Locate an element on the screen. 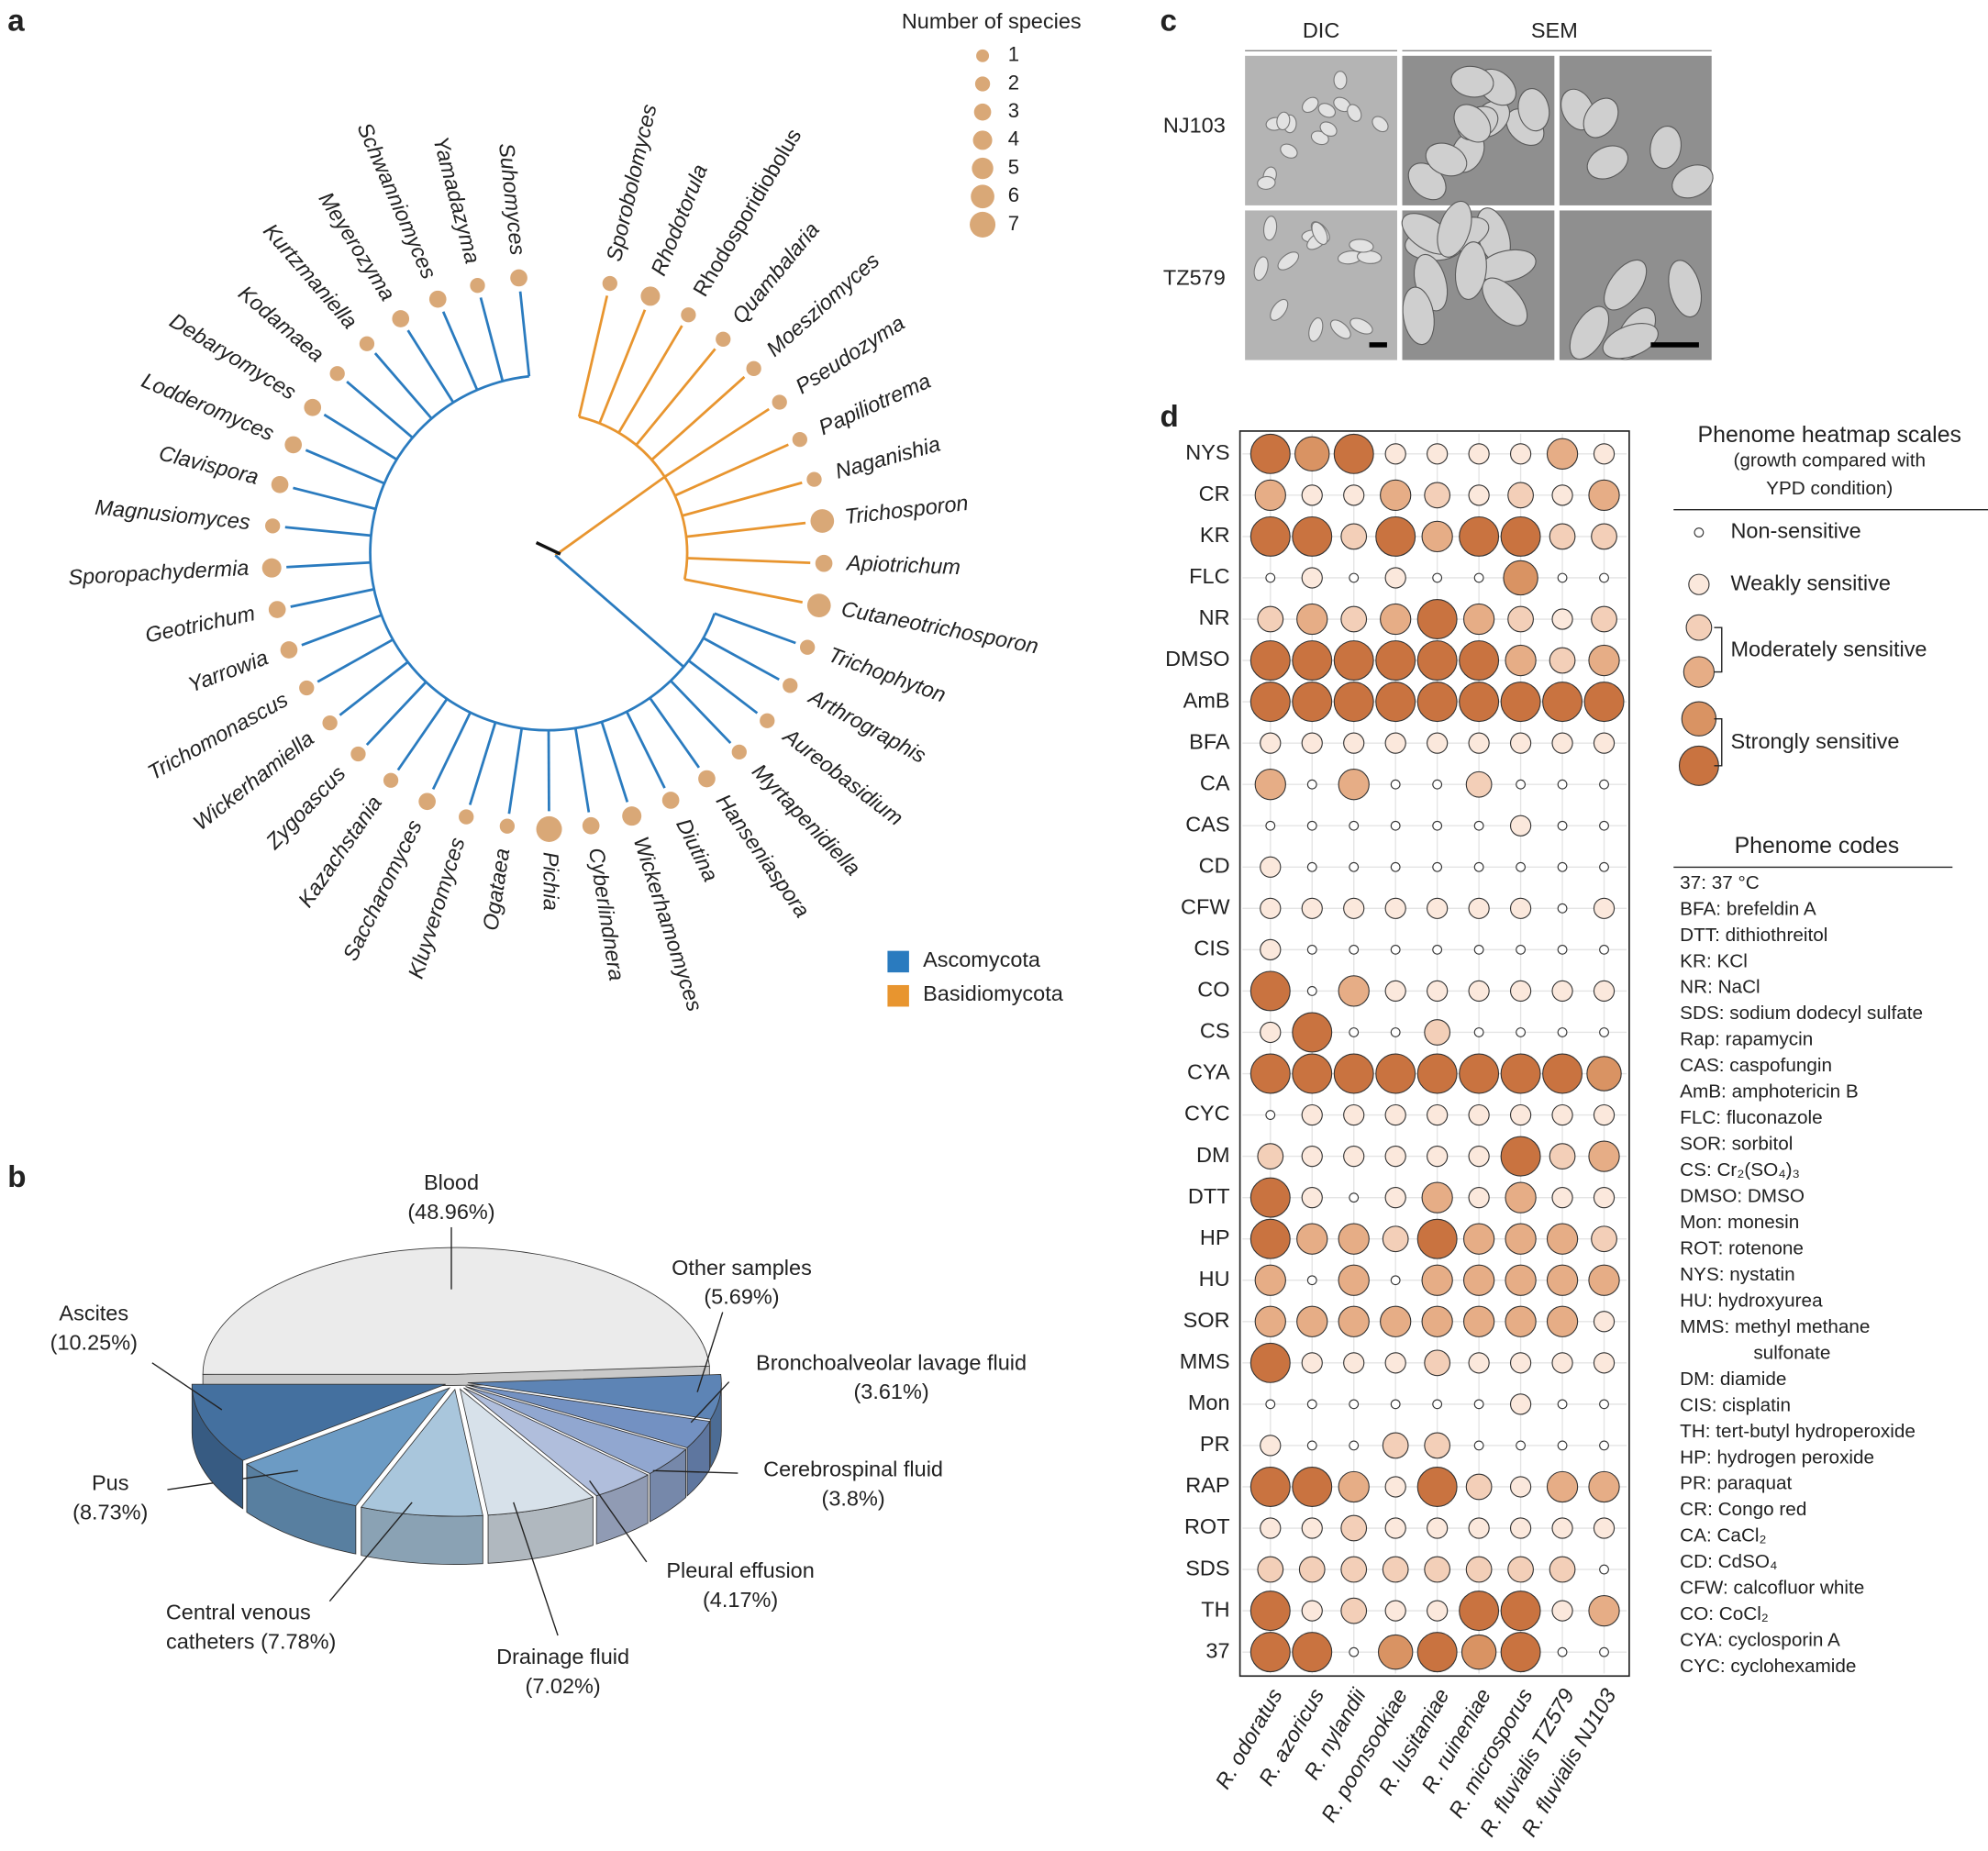 The image size is (1988, 1851). row-label: HU is located at coordinates (1214, 1279).